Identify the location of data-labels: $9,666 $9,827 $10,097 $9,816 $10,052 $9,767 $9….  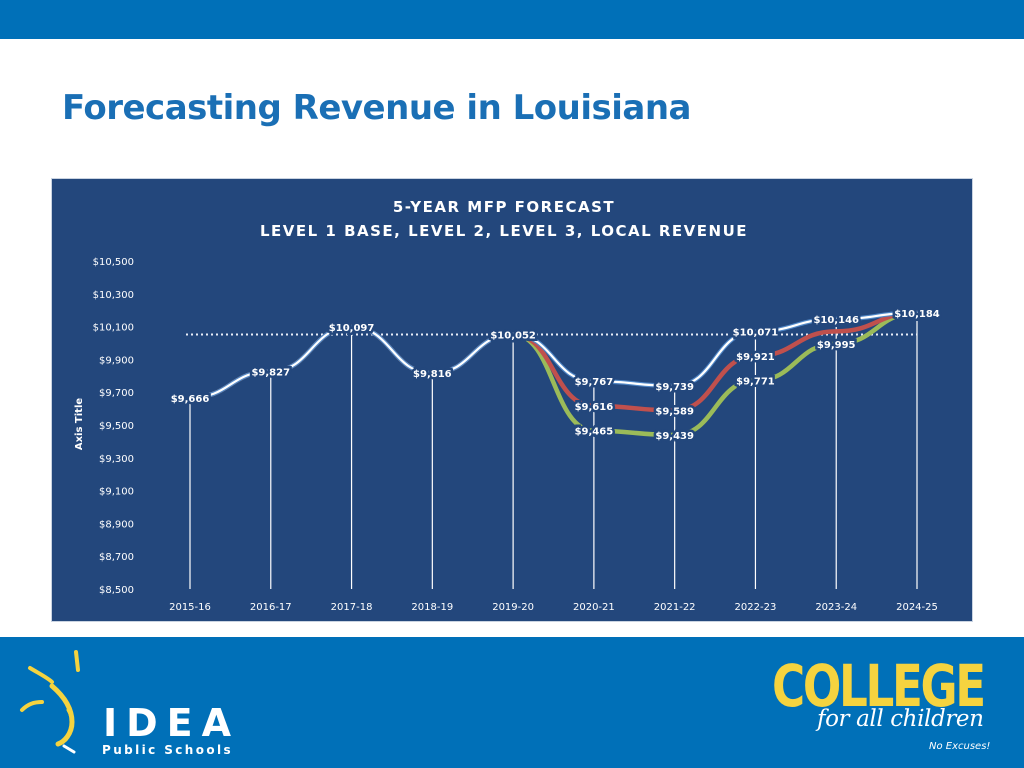
(555, 375).